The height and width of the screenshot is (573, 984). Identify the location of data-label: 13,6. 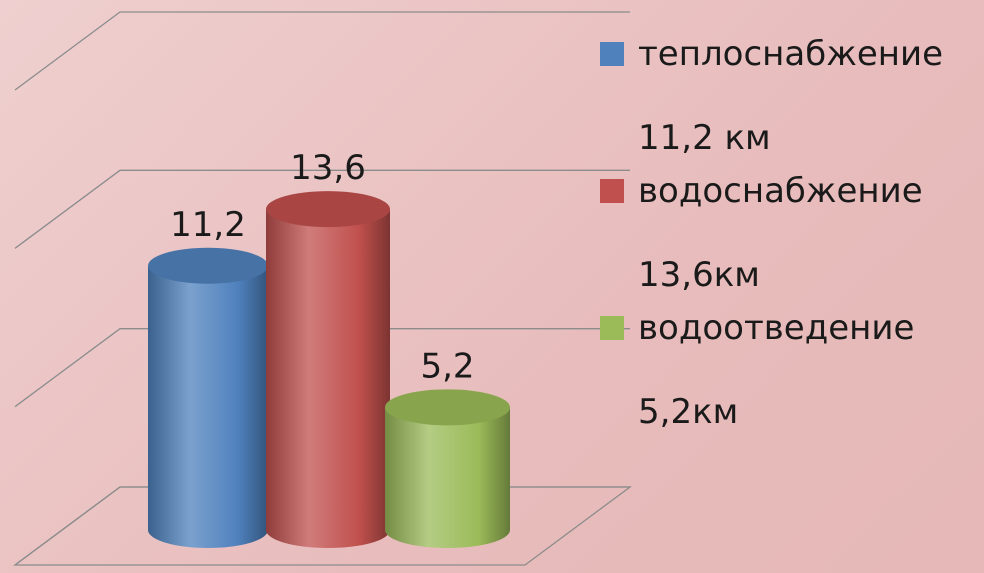
(328, 168).